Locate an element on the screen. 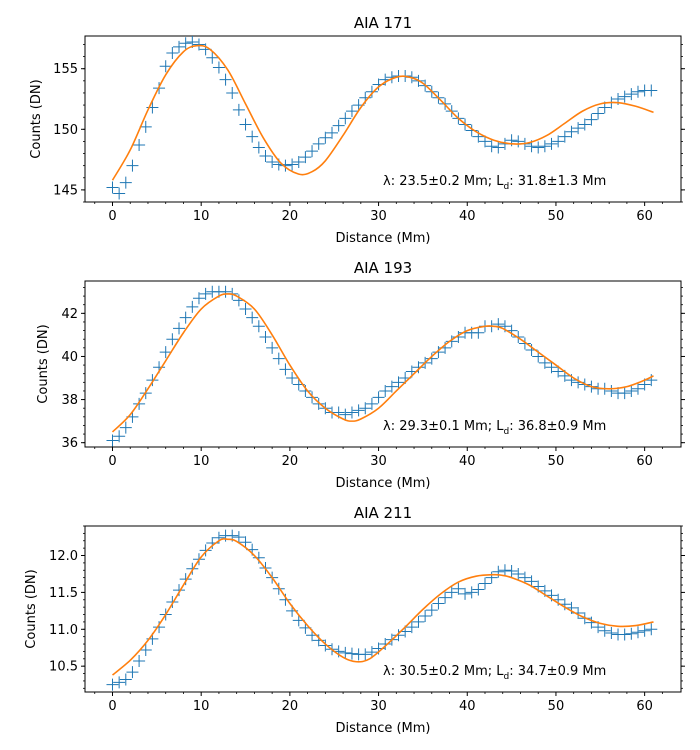 The image size is (700, 750). y-tick-label: 10.5 is located at coordinates (63, 667).